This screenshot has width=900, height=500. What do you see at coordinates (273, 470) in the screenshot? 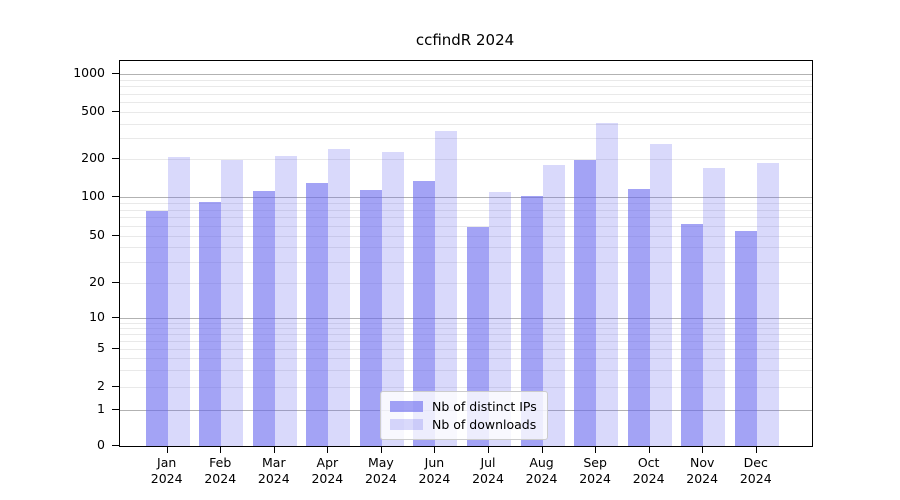
I see `x-tick-label: Mar 2024` at bounding box center [273, 470].